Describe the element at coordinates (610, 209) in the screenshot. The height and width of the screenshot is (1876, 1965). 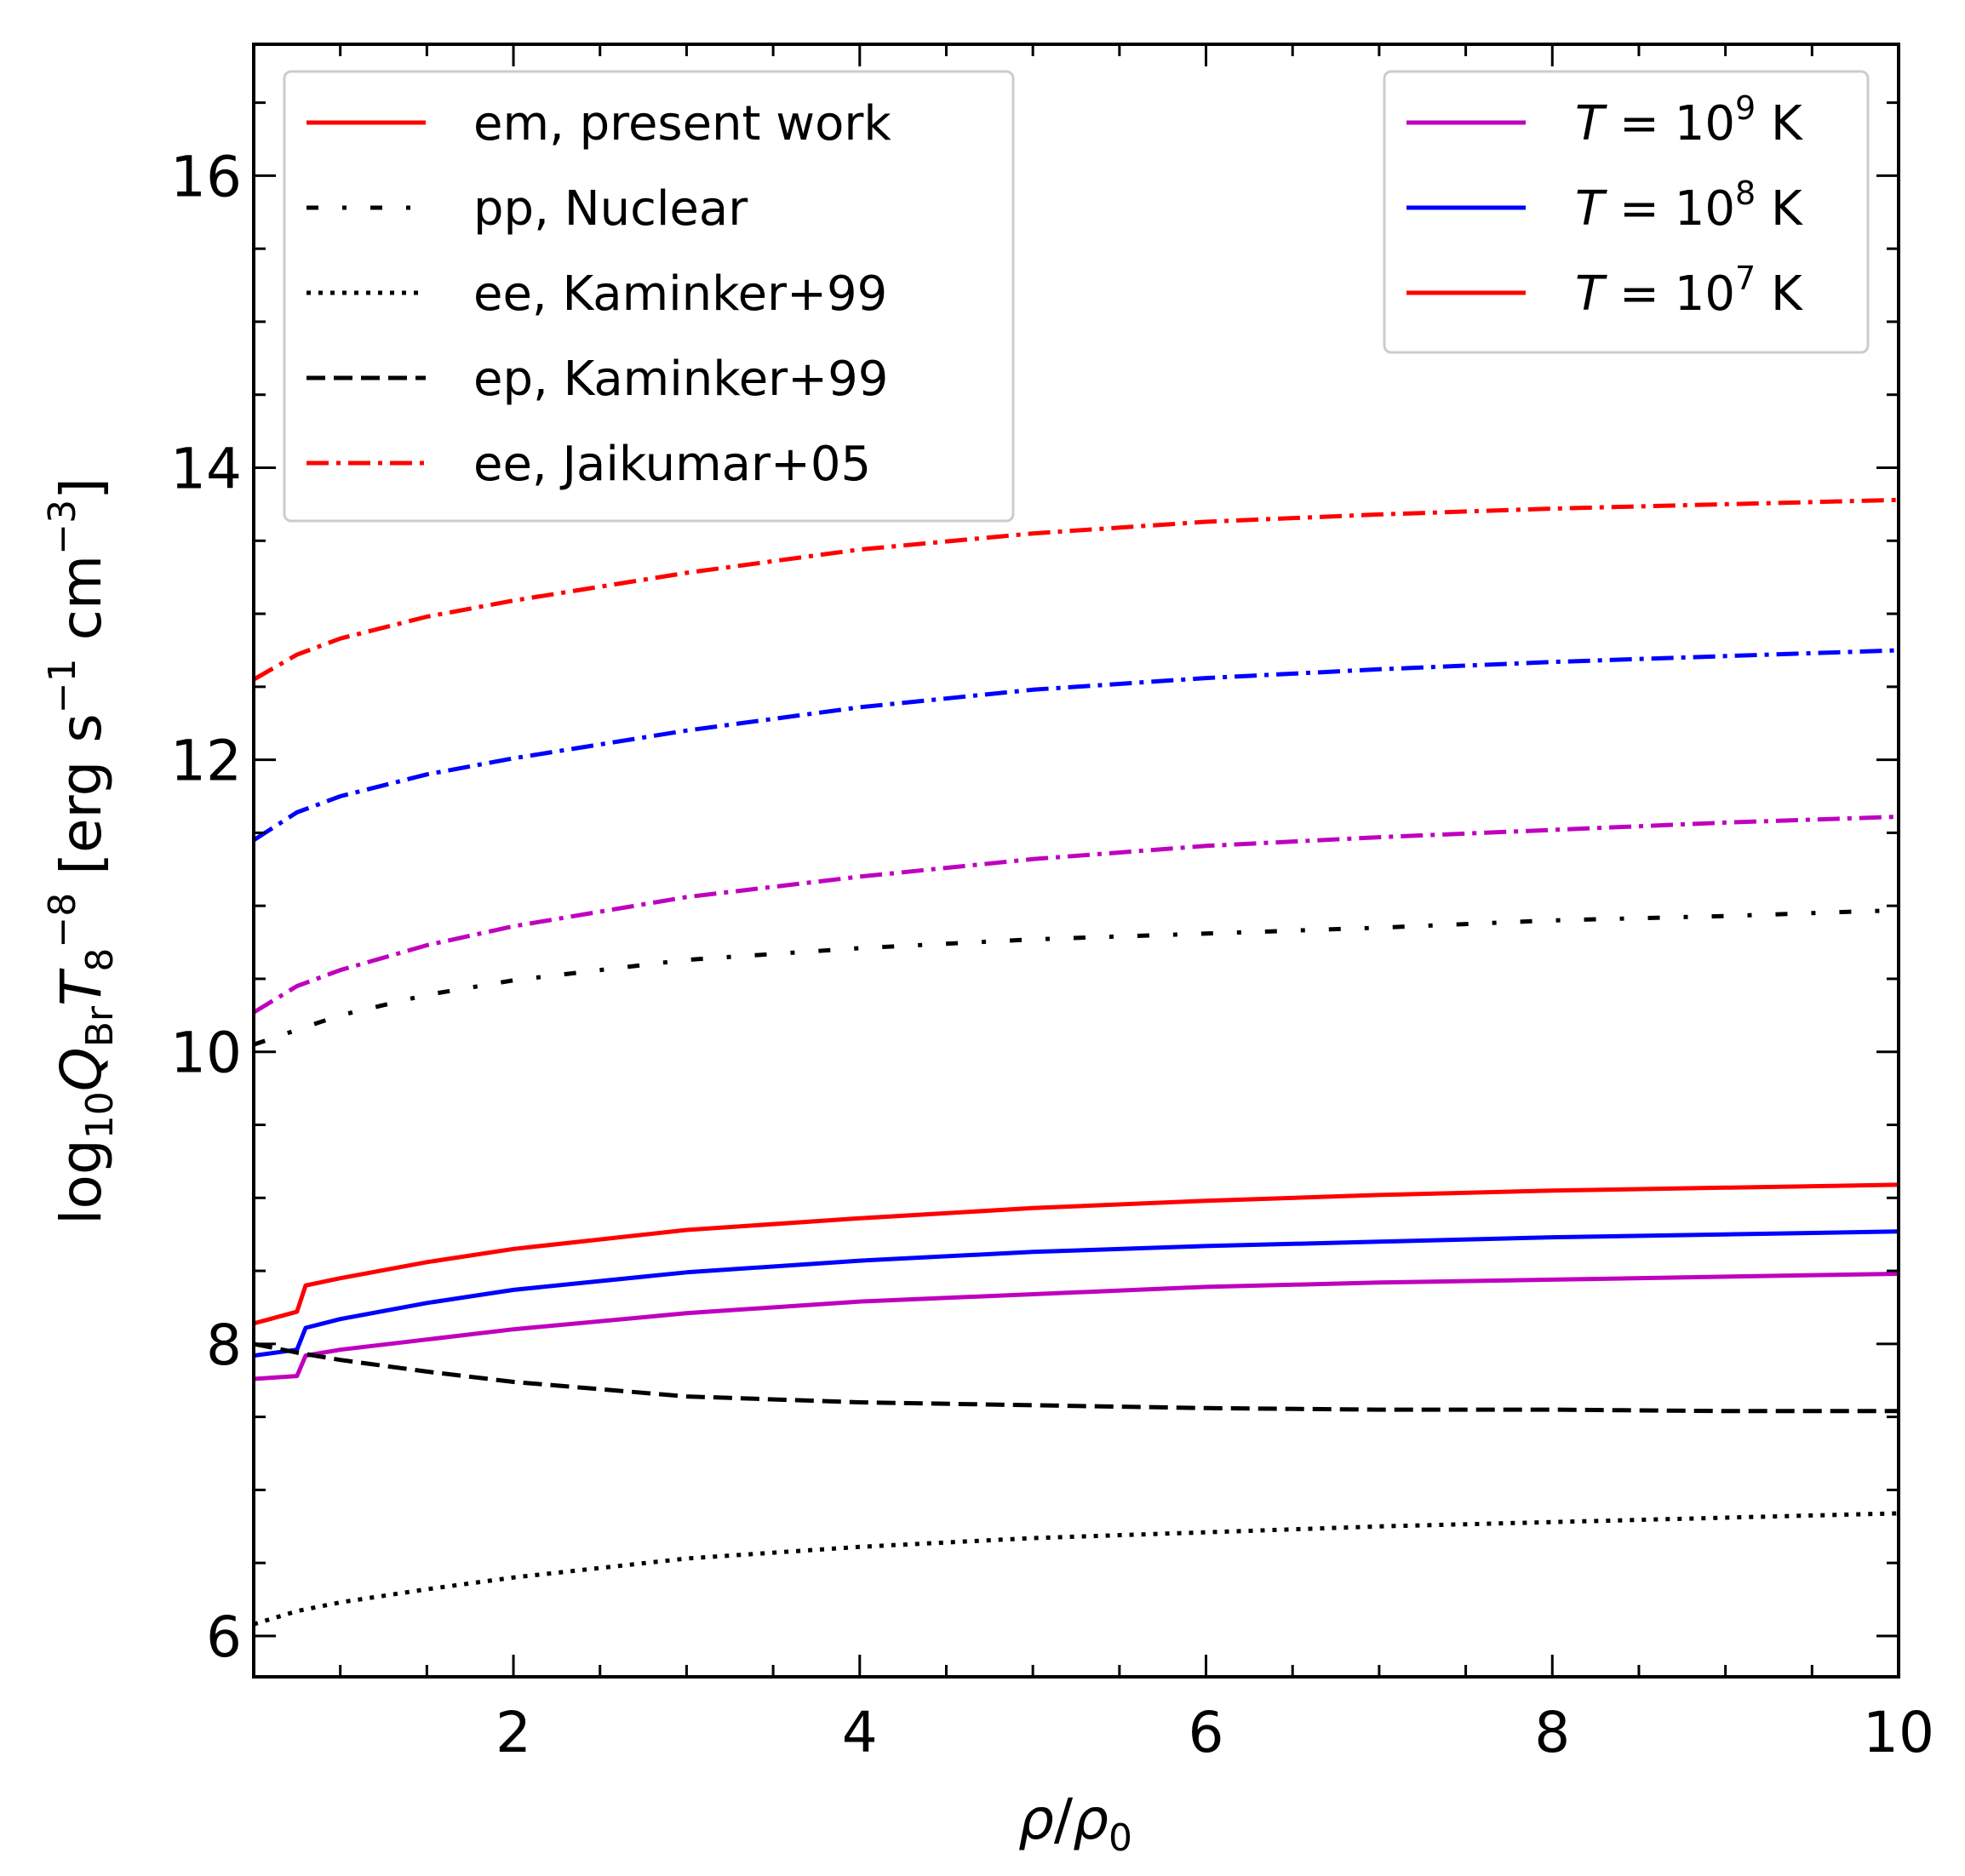
I see `legend-label: pp, Nuclear` at that location.